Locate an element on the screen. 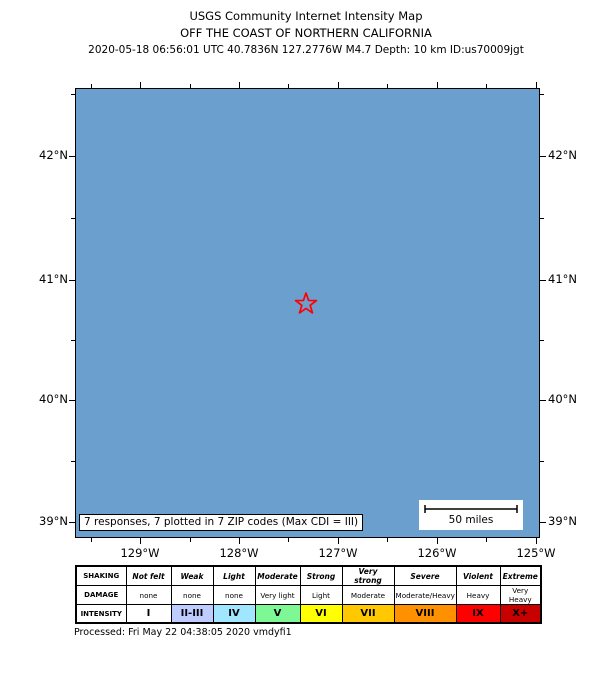 The width and height of the screenshot is (612, 684). legend-shaking-cell: Severe is located at coordinates (425, 575).